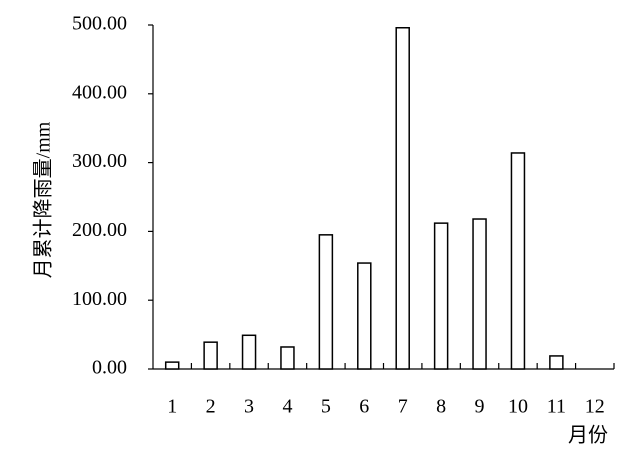 The image size is (643, 458). I want to click on y-axis-title: 月累计降雨量/mm, so click(43, 199).